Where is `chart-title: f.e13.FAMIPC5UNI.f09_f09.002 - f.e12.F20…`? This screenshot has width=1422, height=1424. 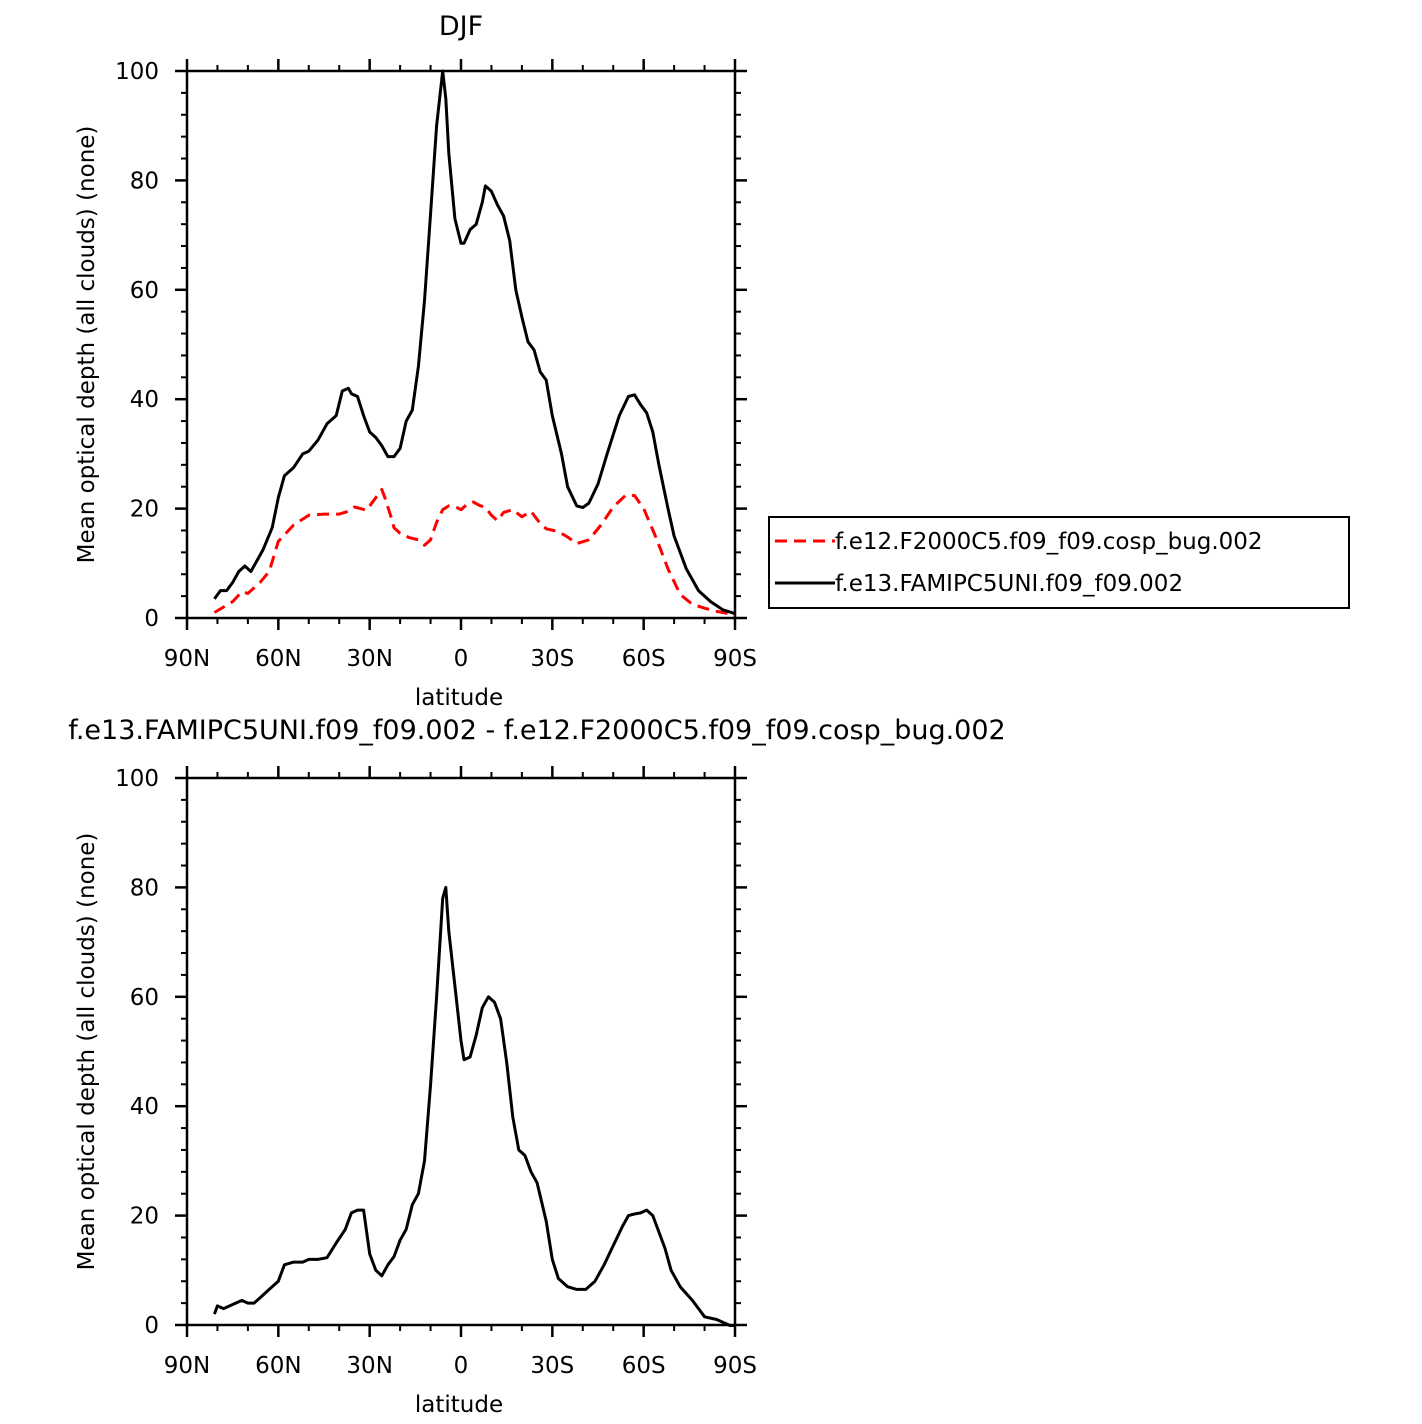
chart-title: f.e13.FAMIPC5UNI.f09_f09.002 - f.e12.F20… is located at coordinates (536, 730).